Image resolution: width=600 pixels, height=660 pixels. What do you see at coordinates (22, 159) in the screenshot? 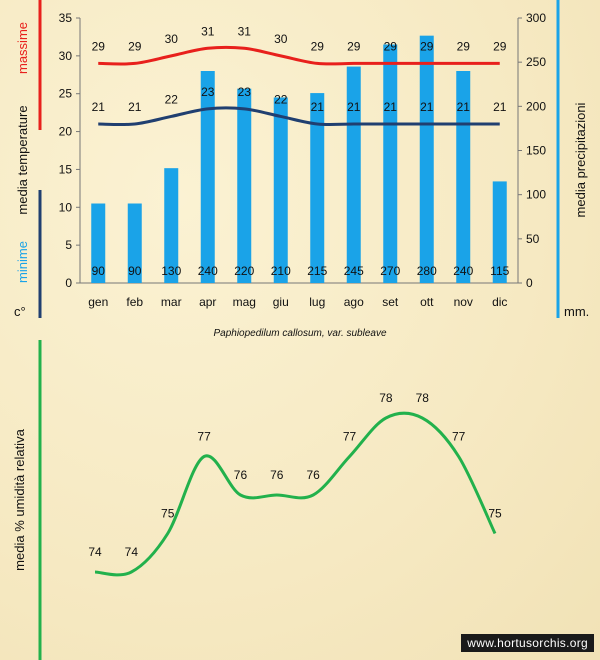
I see `temperature-axis-title: media temperature` at bounding box center [22, 159].